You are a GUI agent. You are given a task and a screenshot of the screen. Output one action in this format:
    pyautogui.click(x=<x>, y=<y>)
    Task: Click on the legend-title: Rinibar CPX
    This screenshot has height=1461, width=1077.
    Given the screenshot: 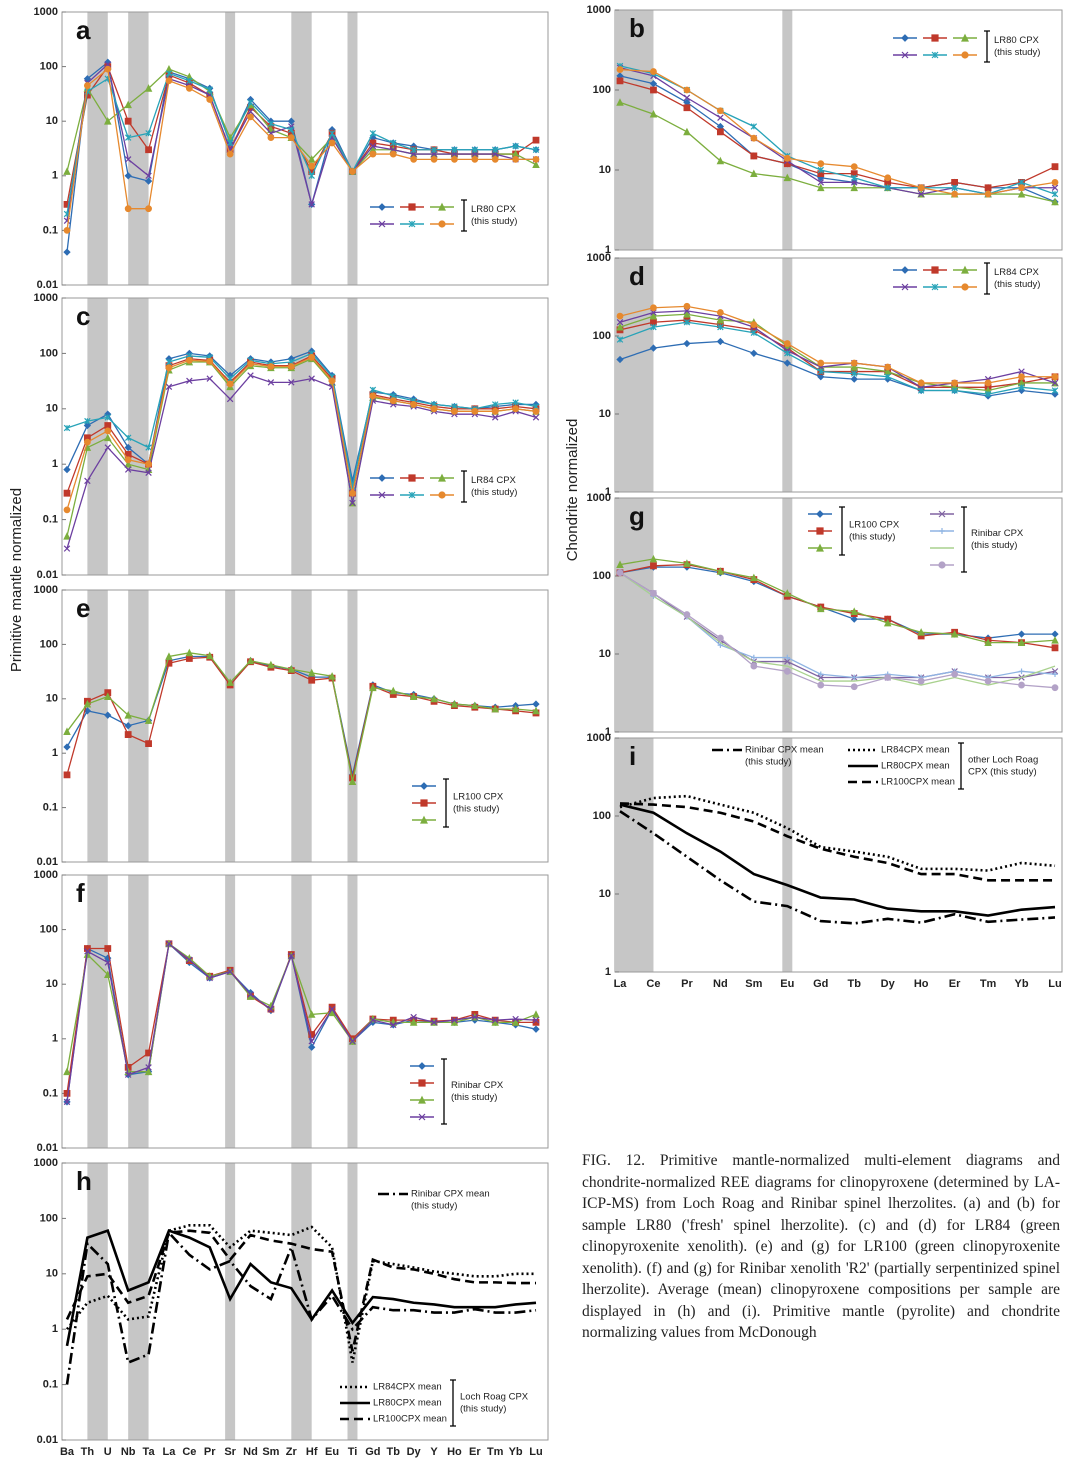 What is the action you would take?
    pyautogui.click(x=477, y=1085)
    